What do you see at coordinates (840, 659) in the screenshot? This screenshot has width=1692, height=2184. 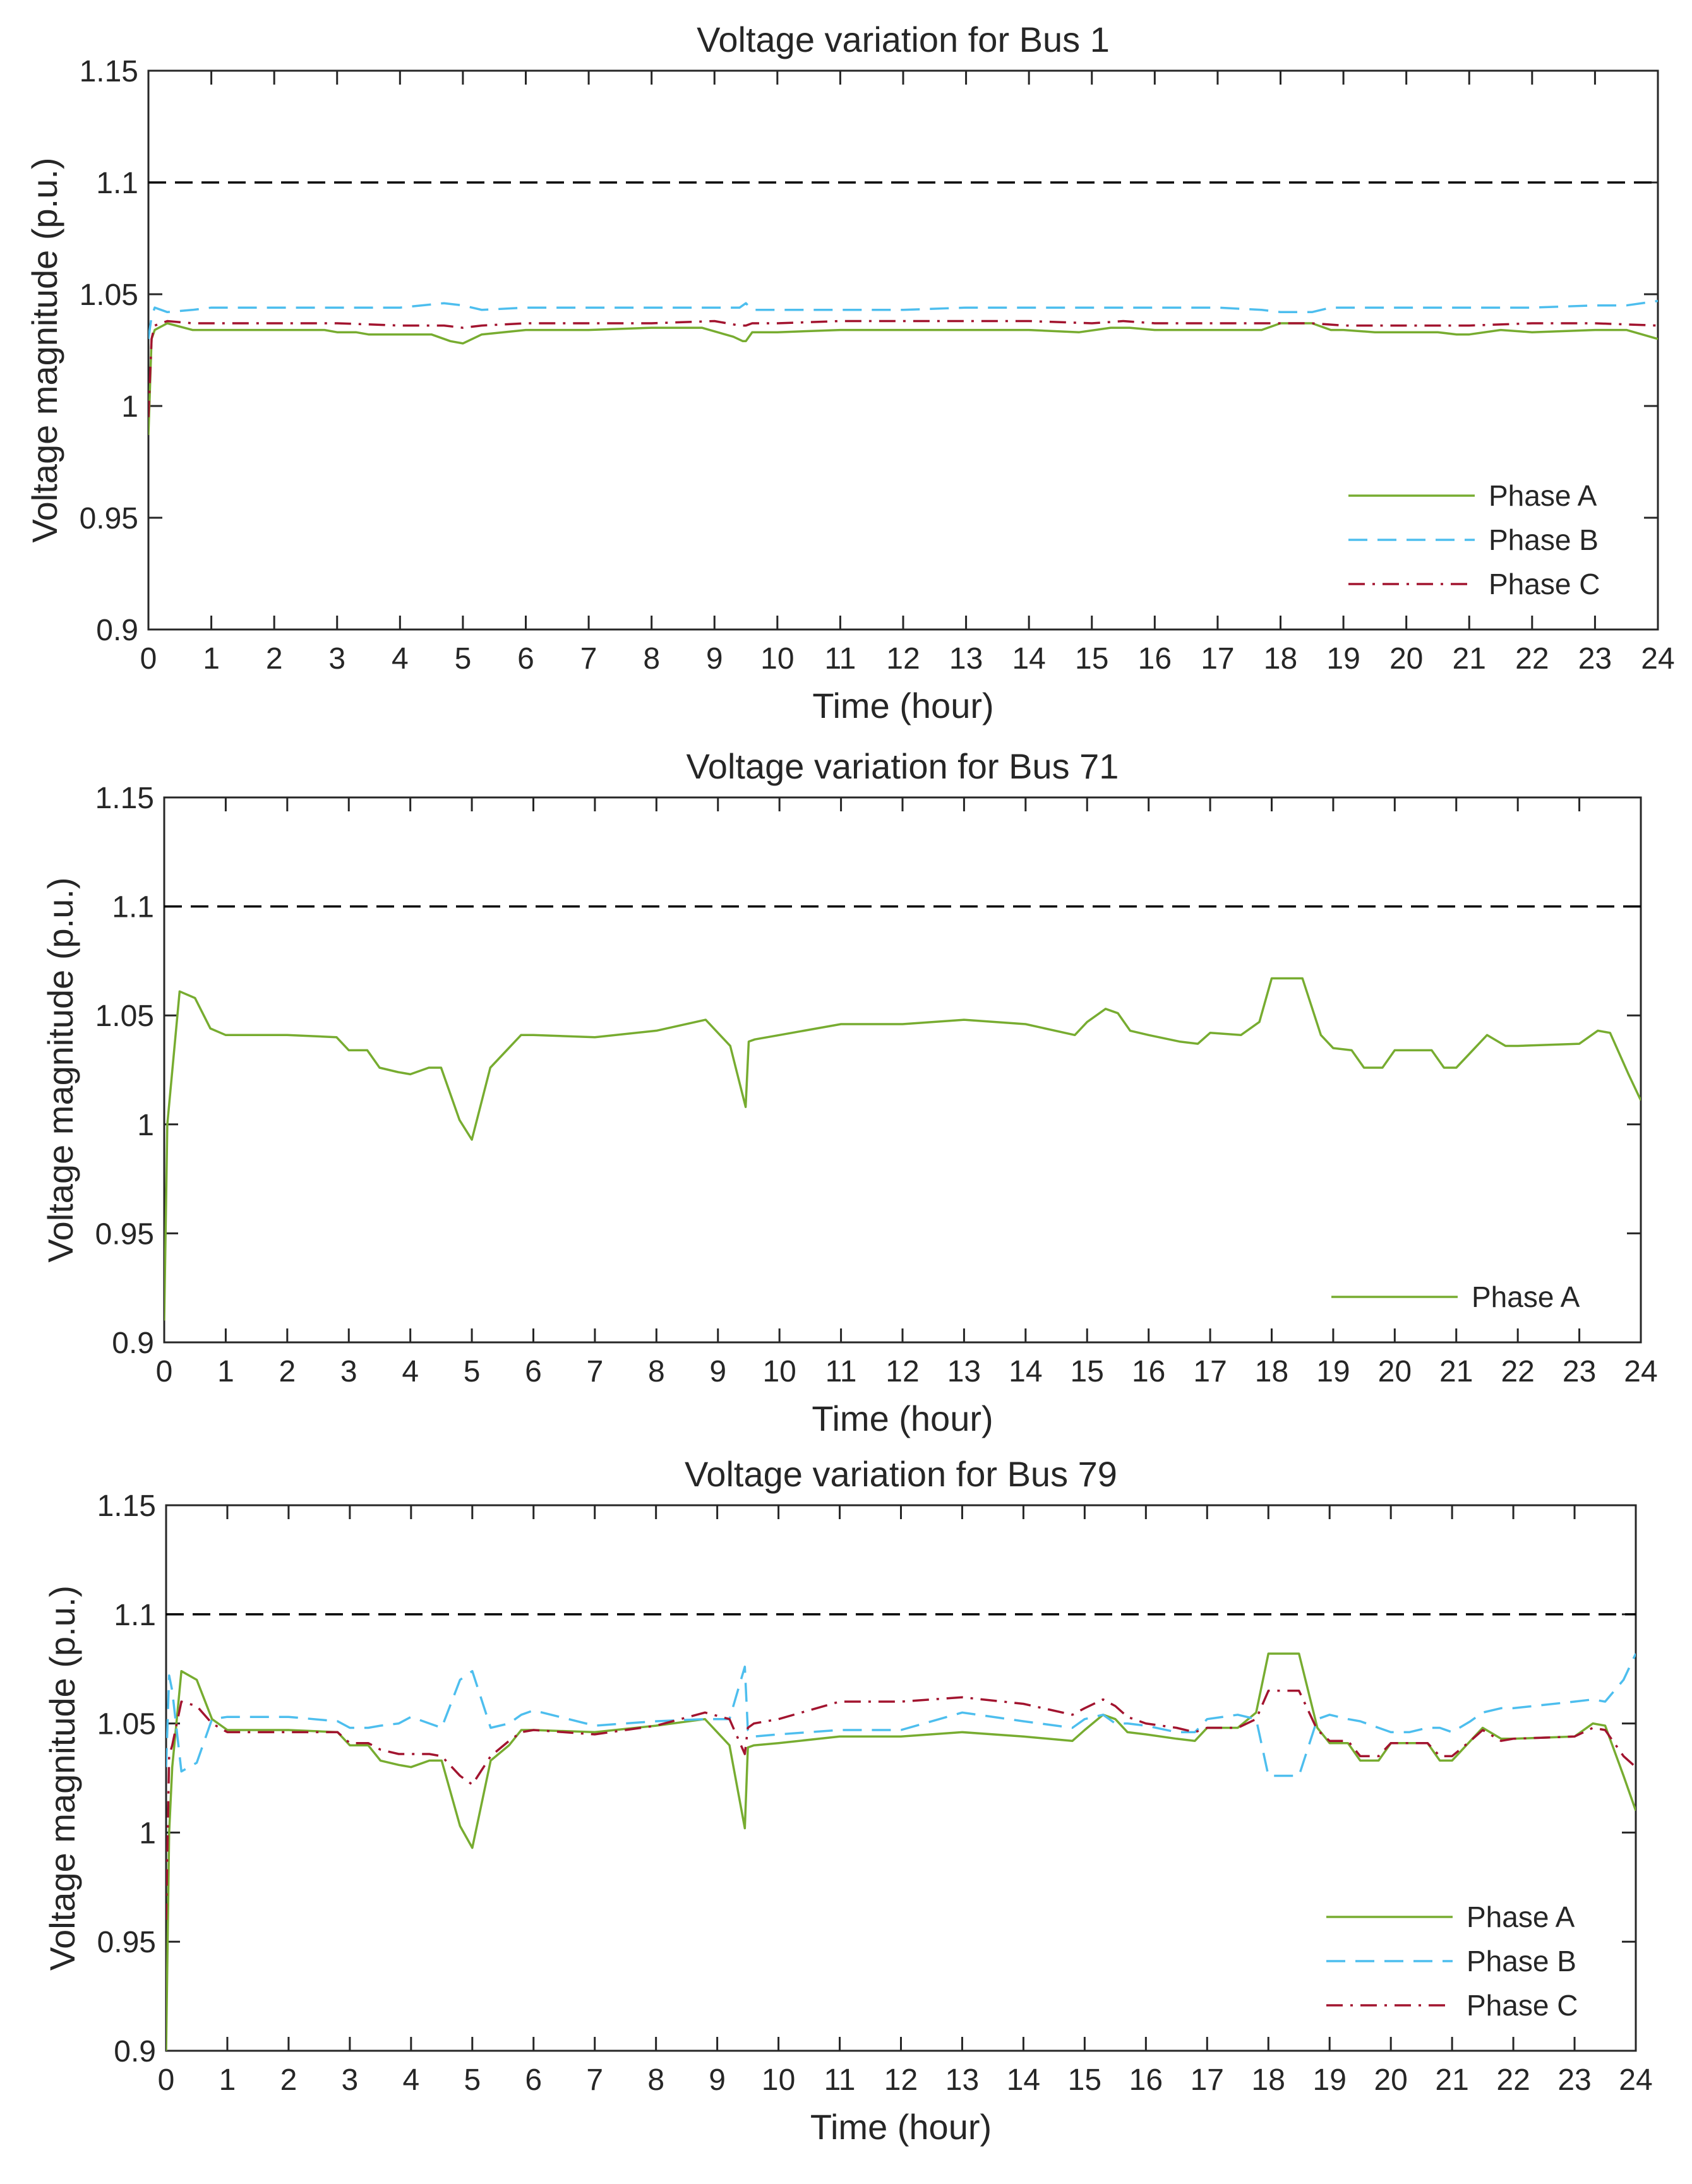 I see `x-tick-label: 11` at bounding box center [840, 659].